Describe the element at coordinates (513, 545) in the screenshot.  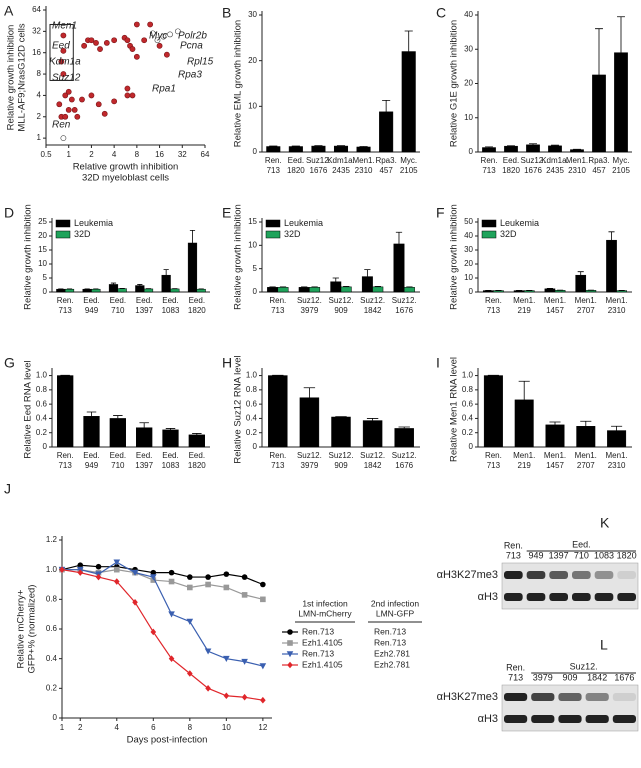
I see `lane-label: Ren.` at that location.